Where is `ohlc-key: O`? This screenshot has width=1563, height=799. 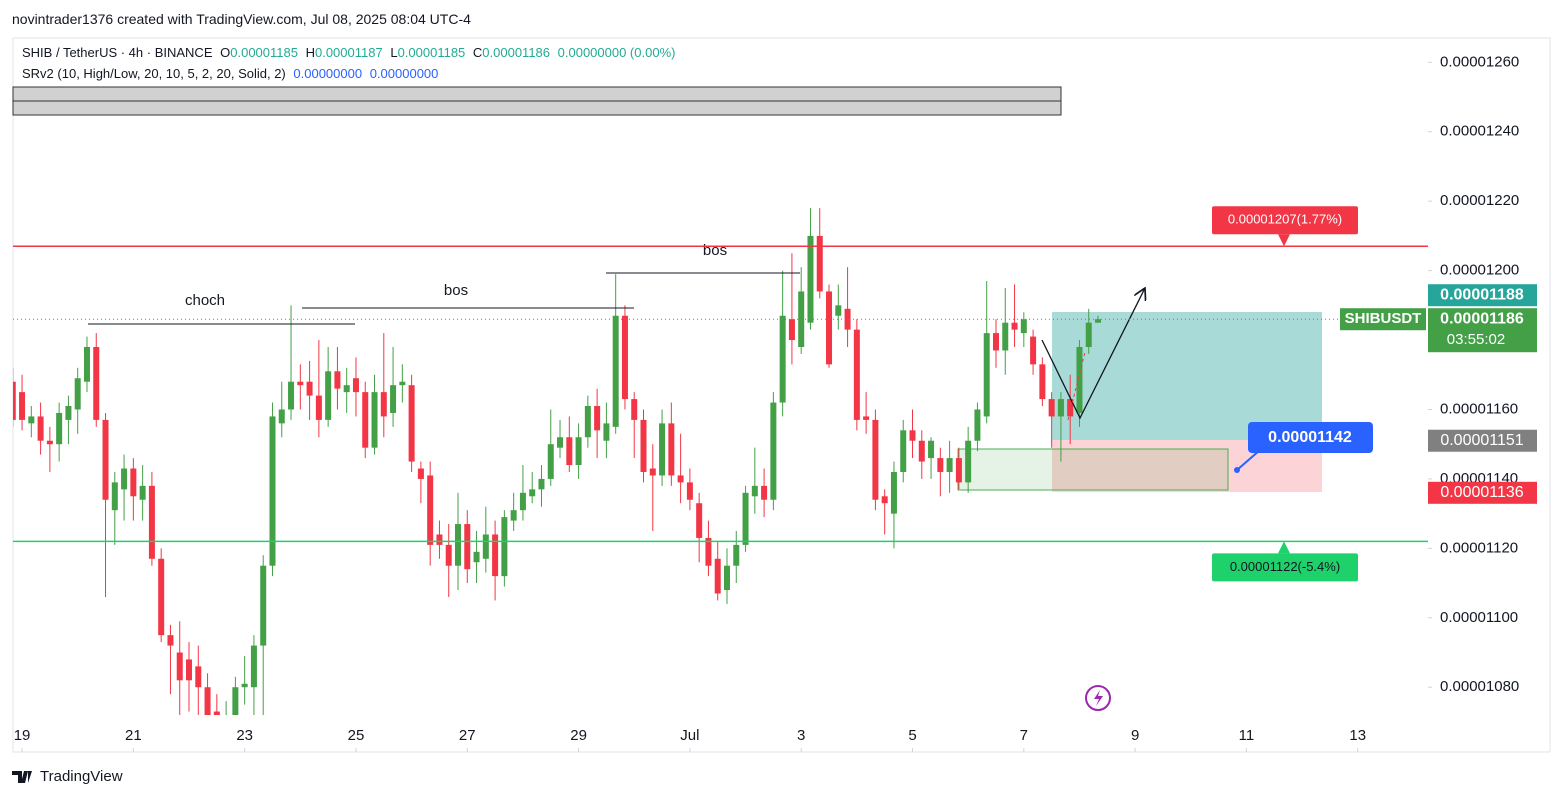 ohlc-key: O is located at coordinates (225, 52).